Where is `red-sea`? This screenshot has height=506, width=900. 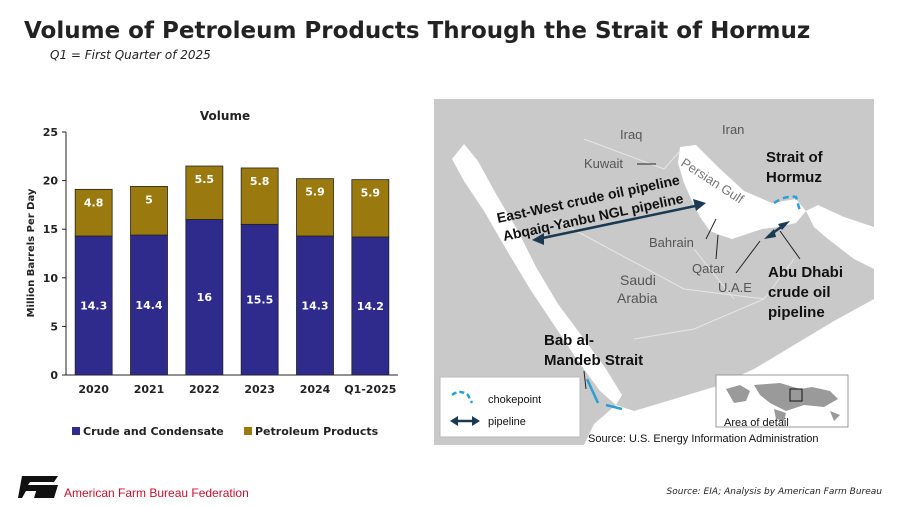
red-sea is located at coordinates (537, 274).